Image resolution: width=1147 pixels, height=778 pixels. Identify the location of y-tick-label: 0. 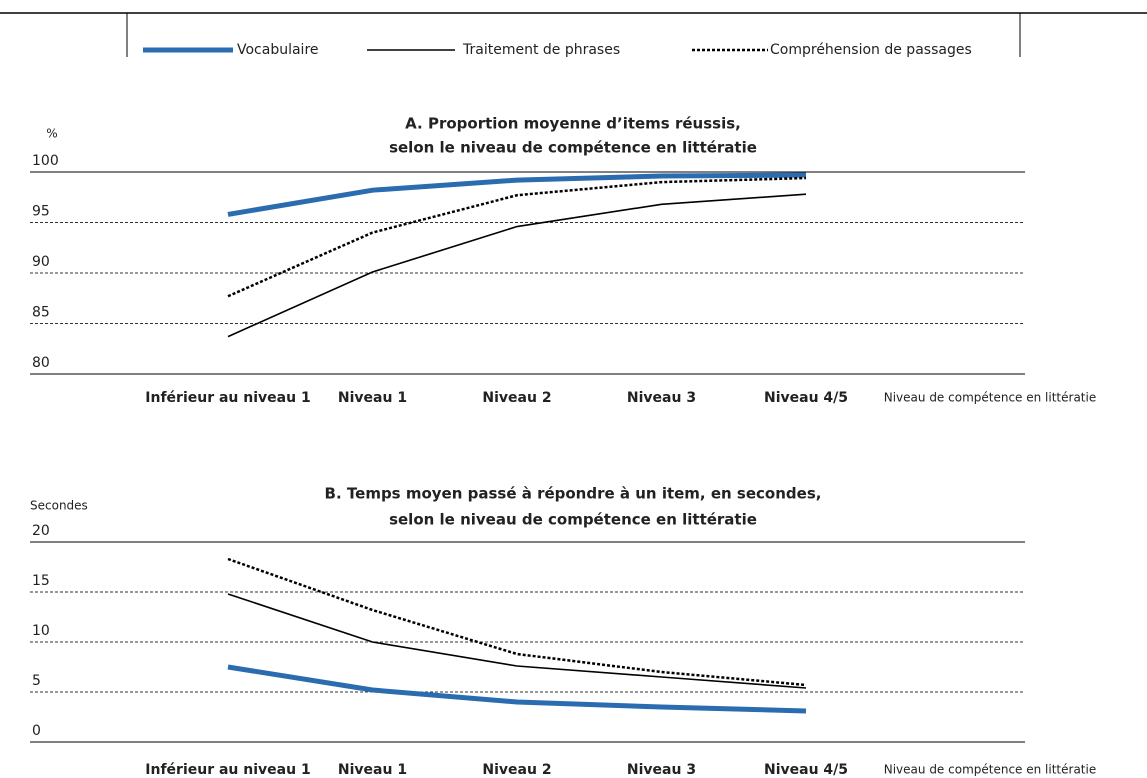
(36, 731).